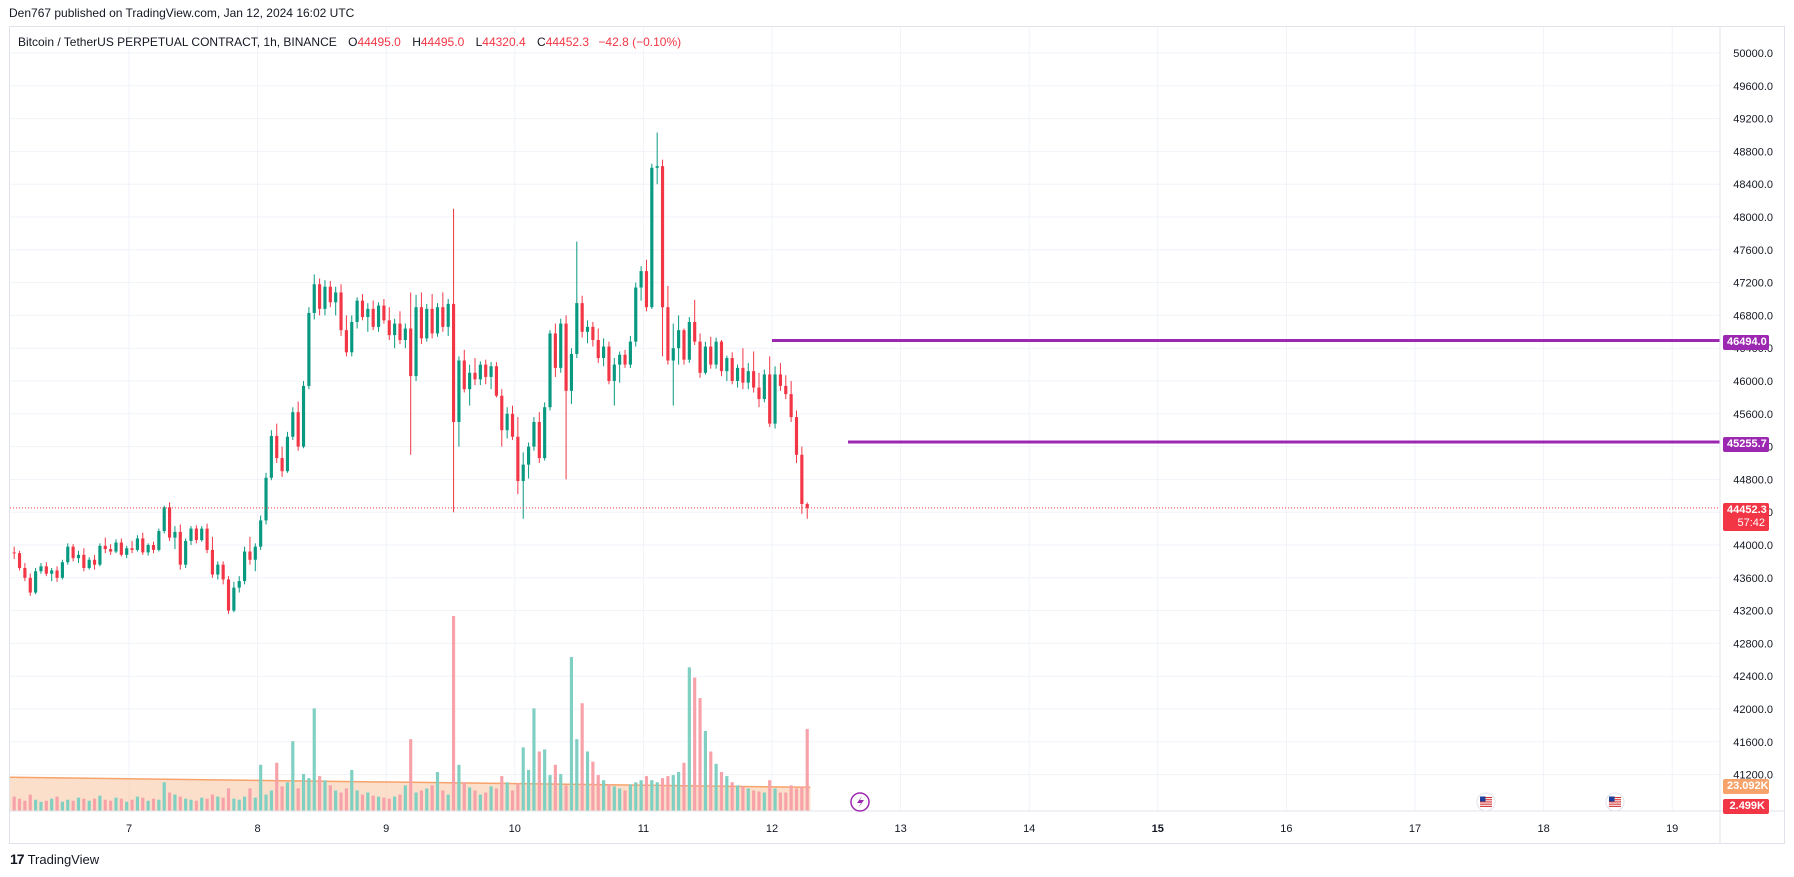  What do you see at coordinates (1753, 382) in the screenshot?
I see `price-tick-label: 46000.0` at bounding box center [1753, 382].